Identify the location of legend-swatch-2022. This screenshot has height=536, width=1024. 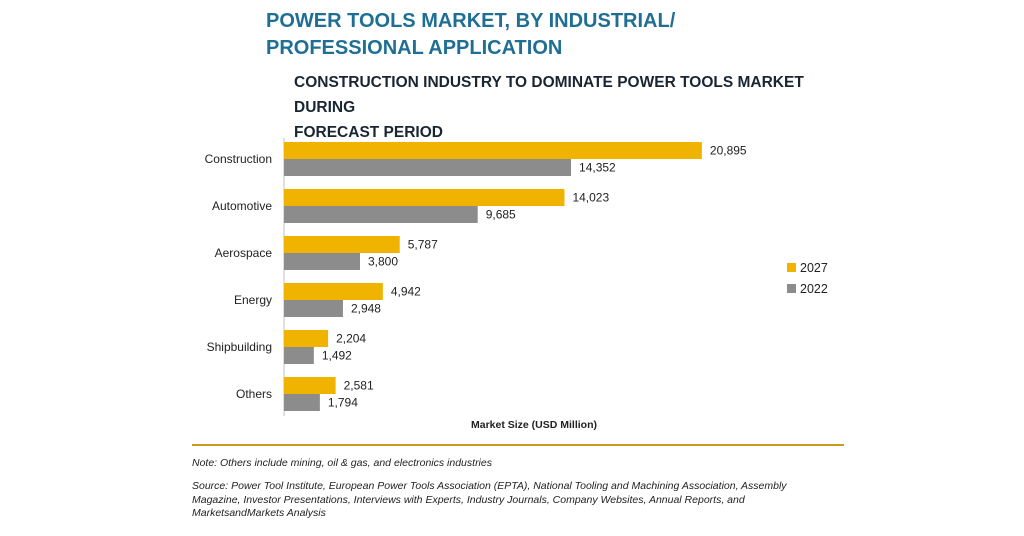
(791, 288).